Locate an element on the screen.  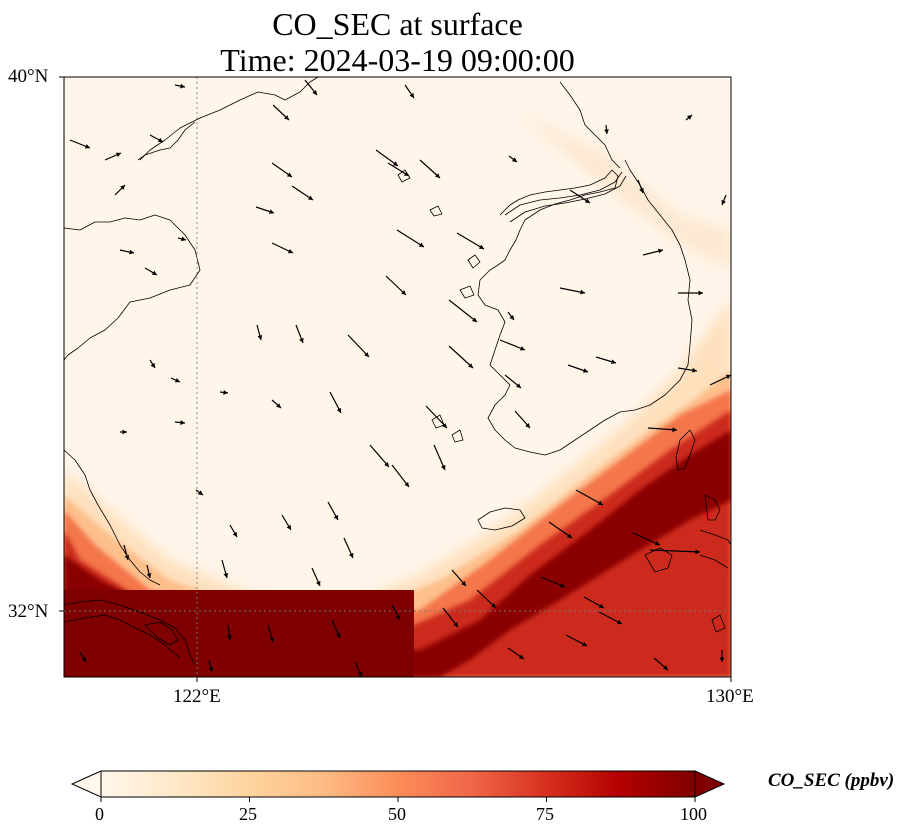
map-title-line-2: Time: 2024-03-19 09:00:00 is located at coordinates (397, 60).